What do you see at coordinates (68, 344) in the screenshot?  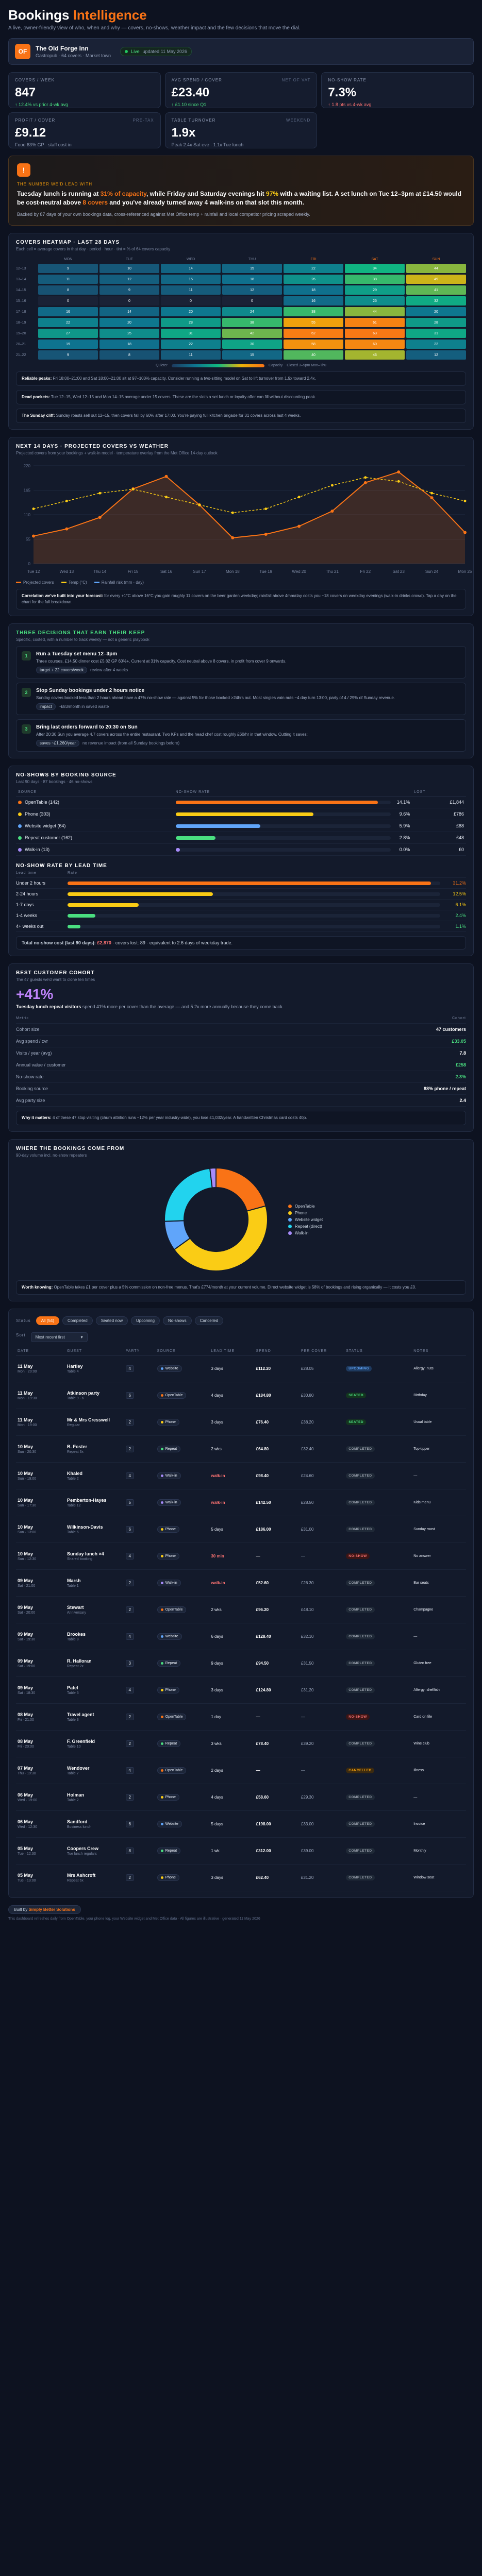 I see `heat-cell: 19` at bounding box center [68, 344].